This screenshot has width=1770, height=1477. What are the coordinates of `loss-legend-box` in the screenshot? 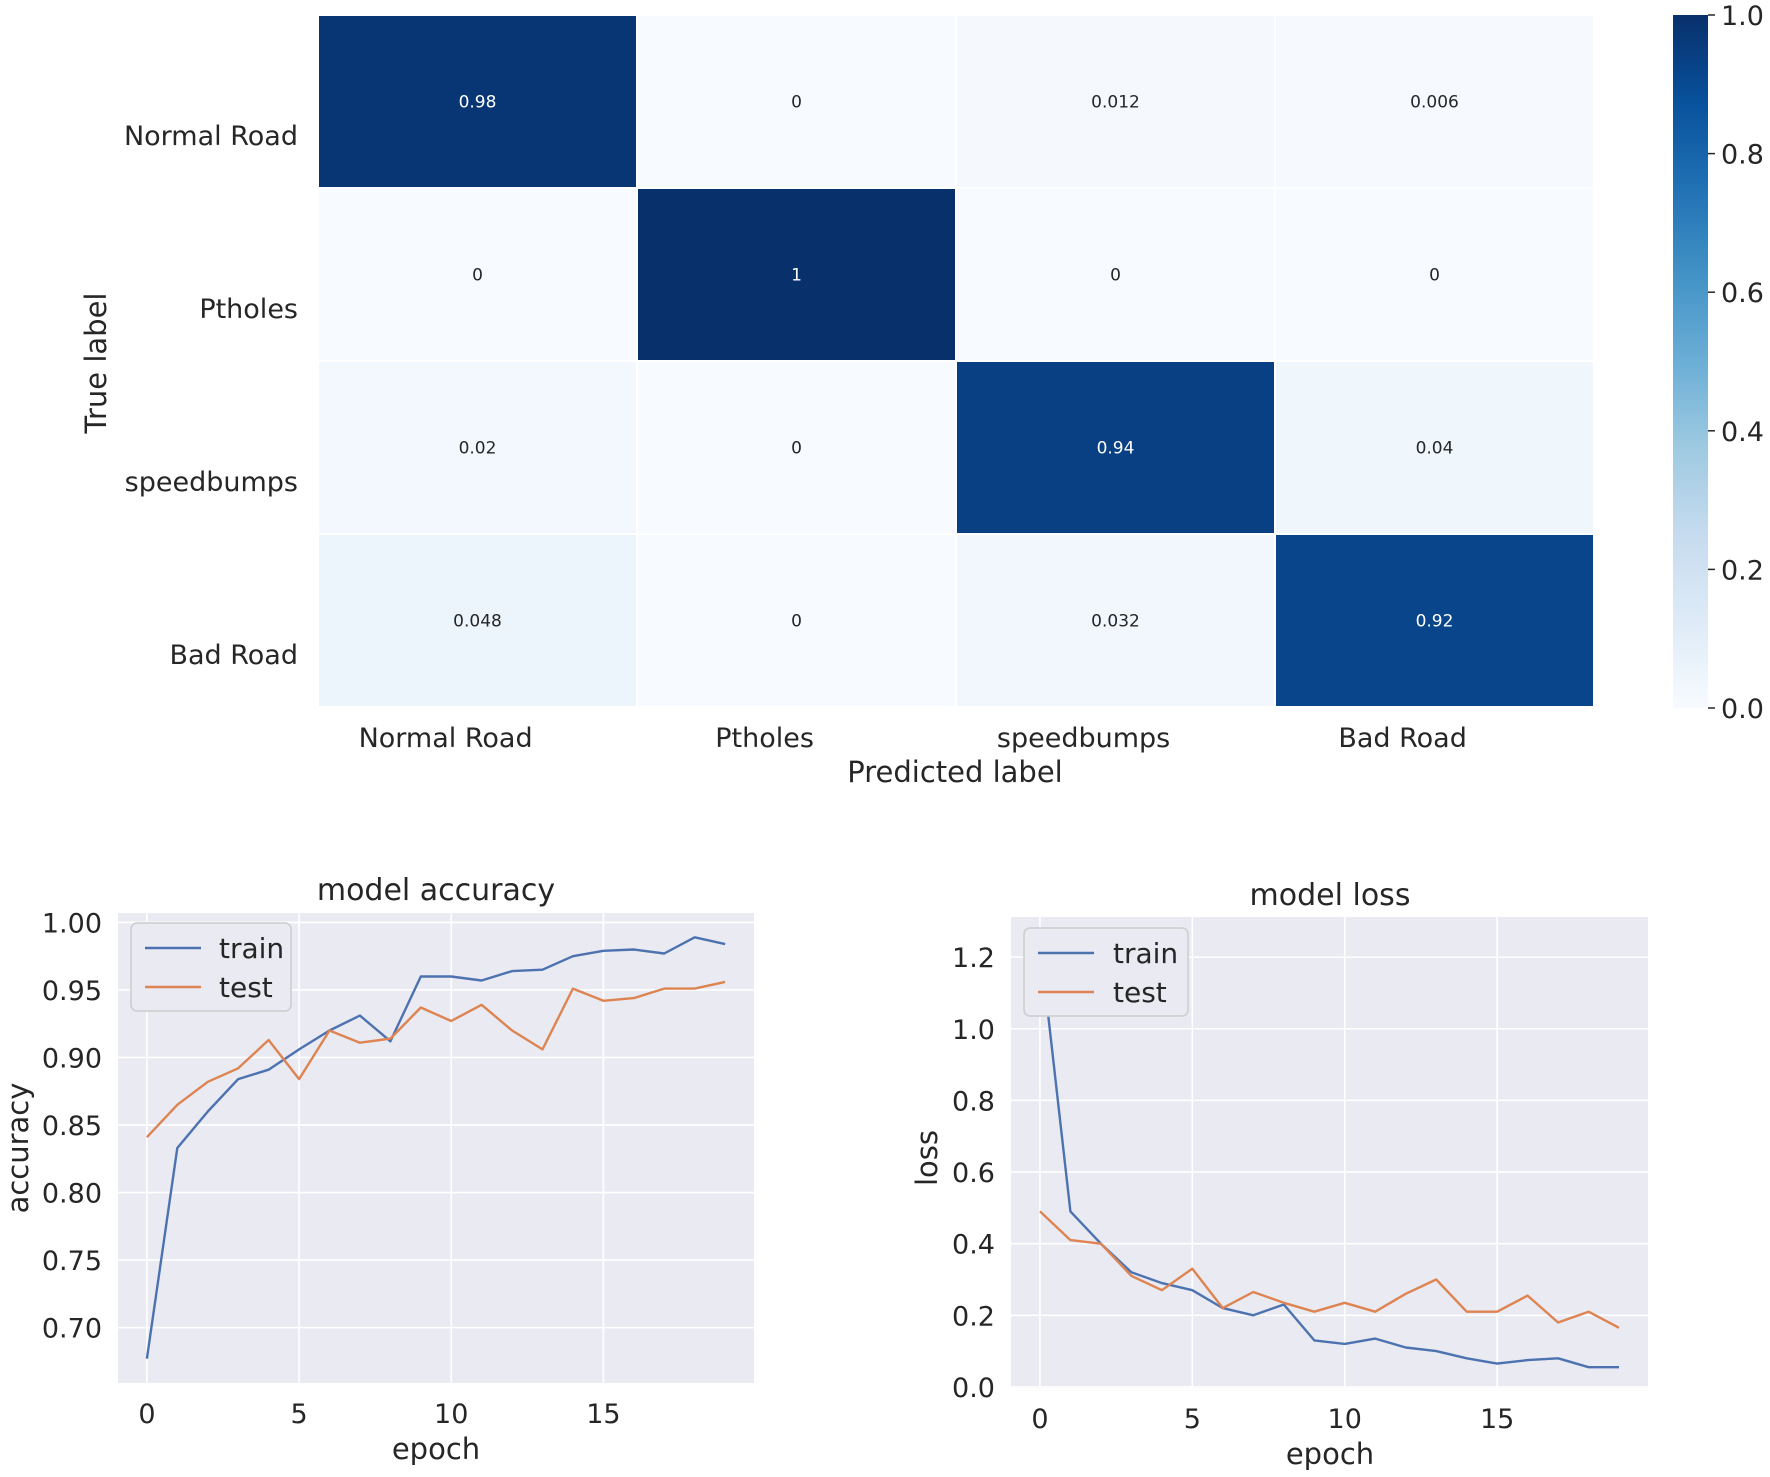 It's located at (1106, 972).